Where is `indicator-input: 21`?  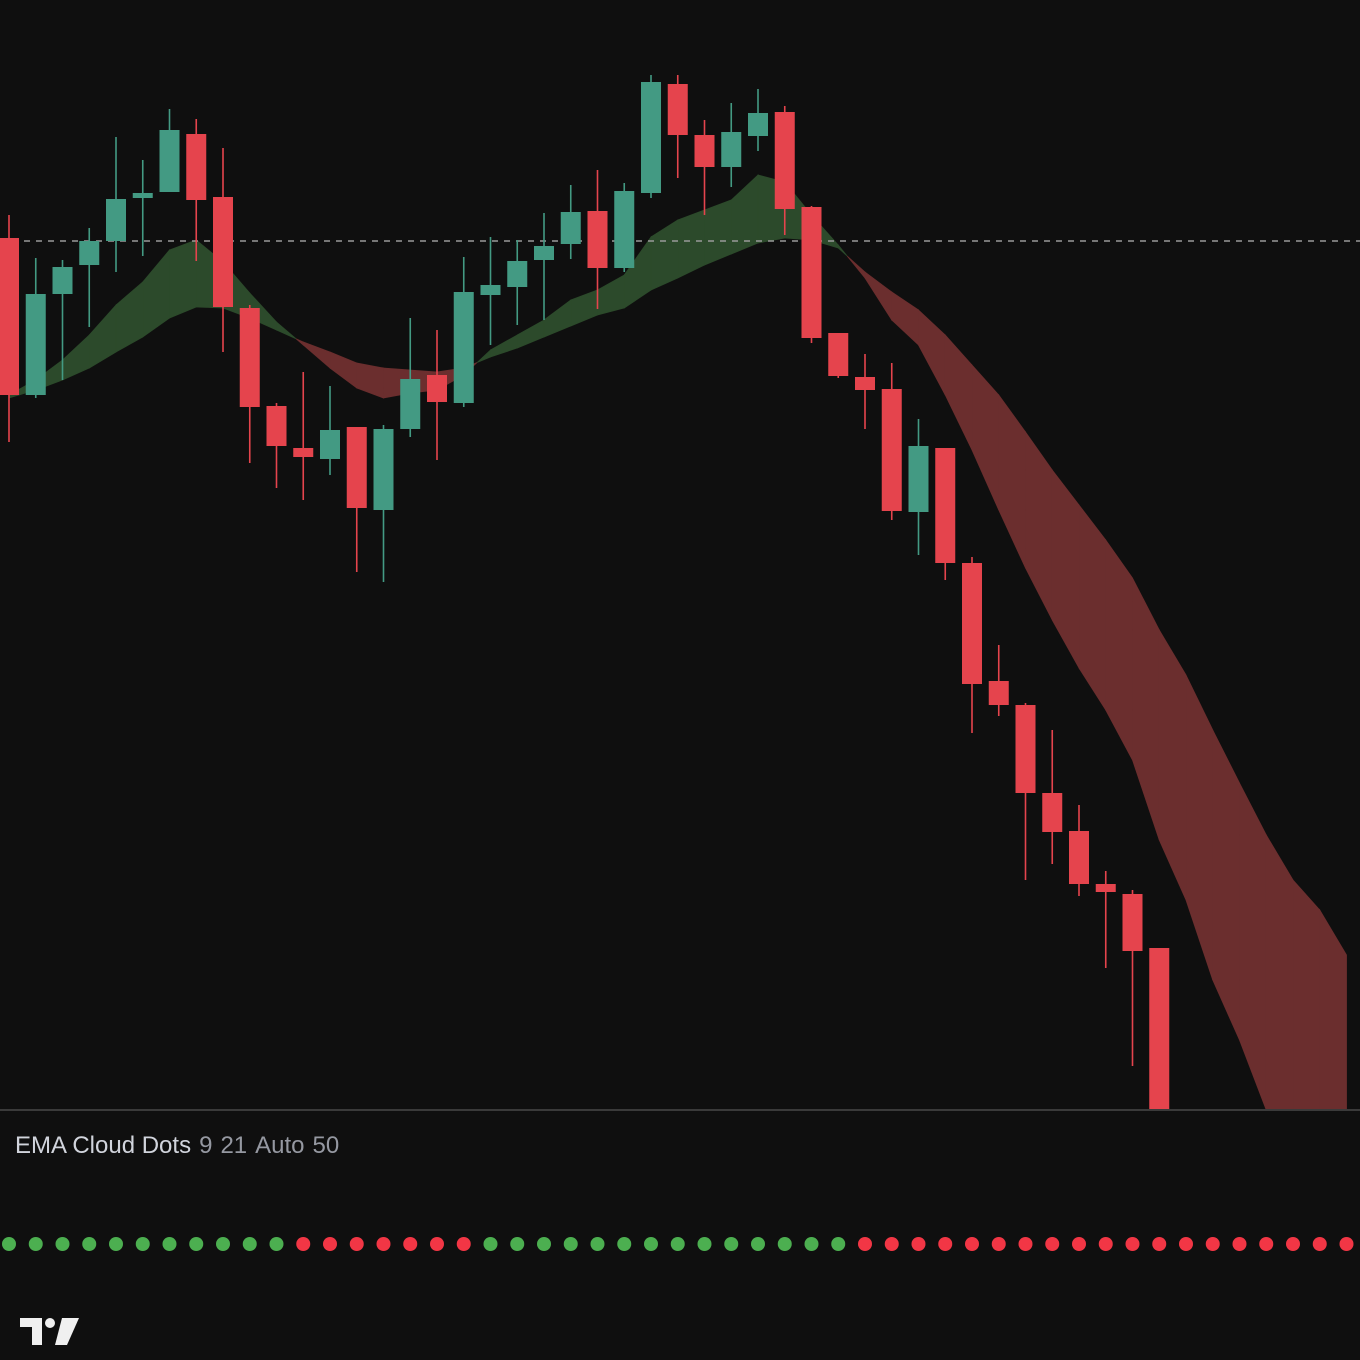
indicator-input: 21 is located at coordinates (233, 1145).